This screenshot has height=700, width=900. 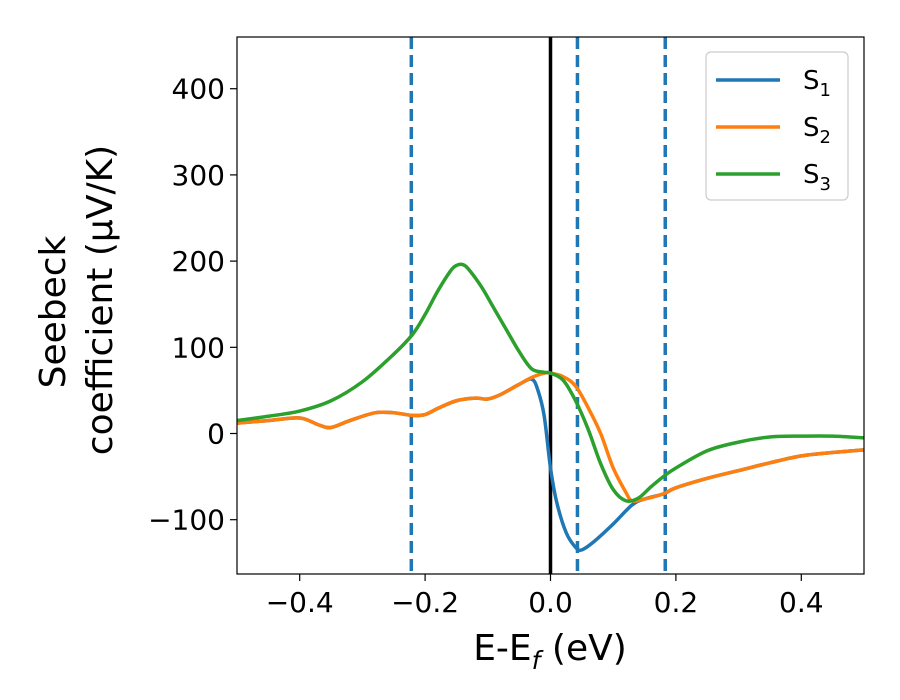 I want to click on y-tick-label: −100, so click(x=186, y=520).